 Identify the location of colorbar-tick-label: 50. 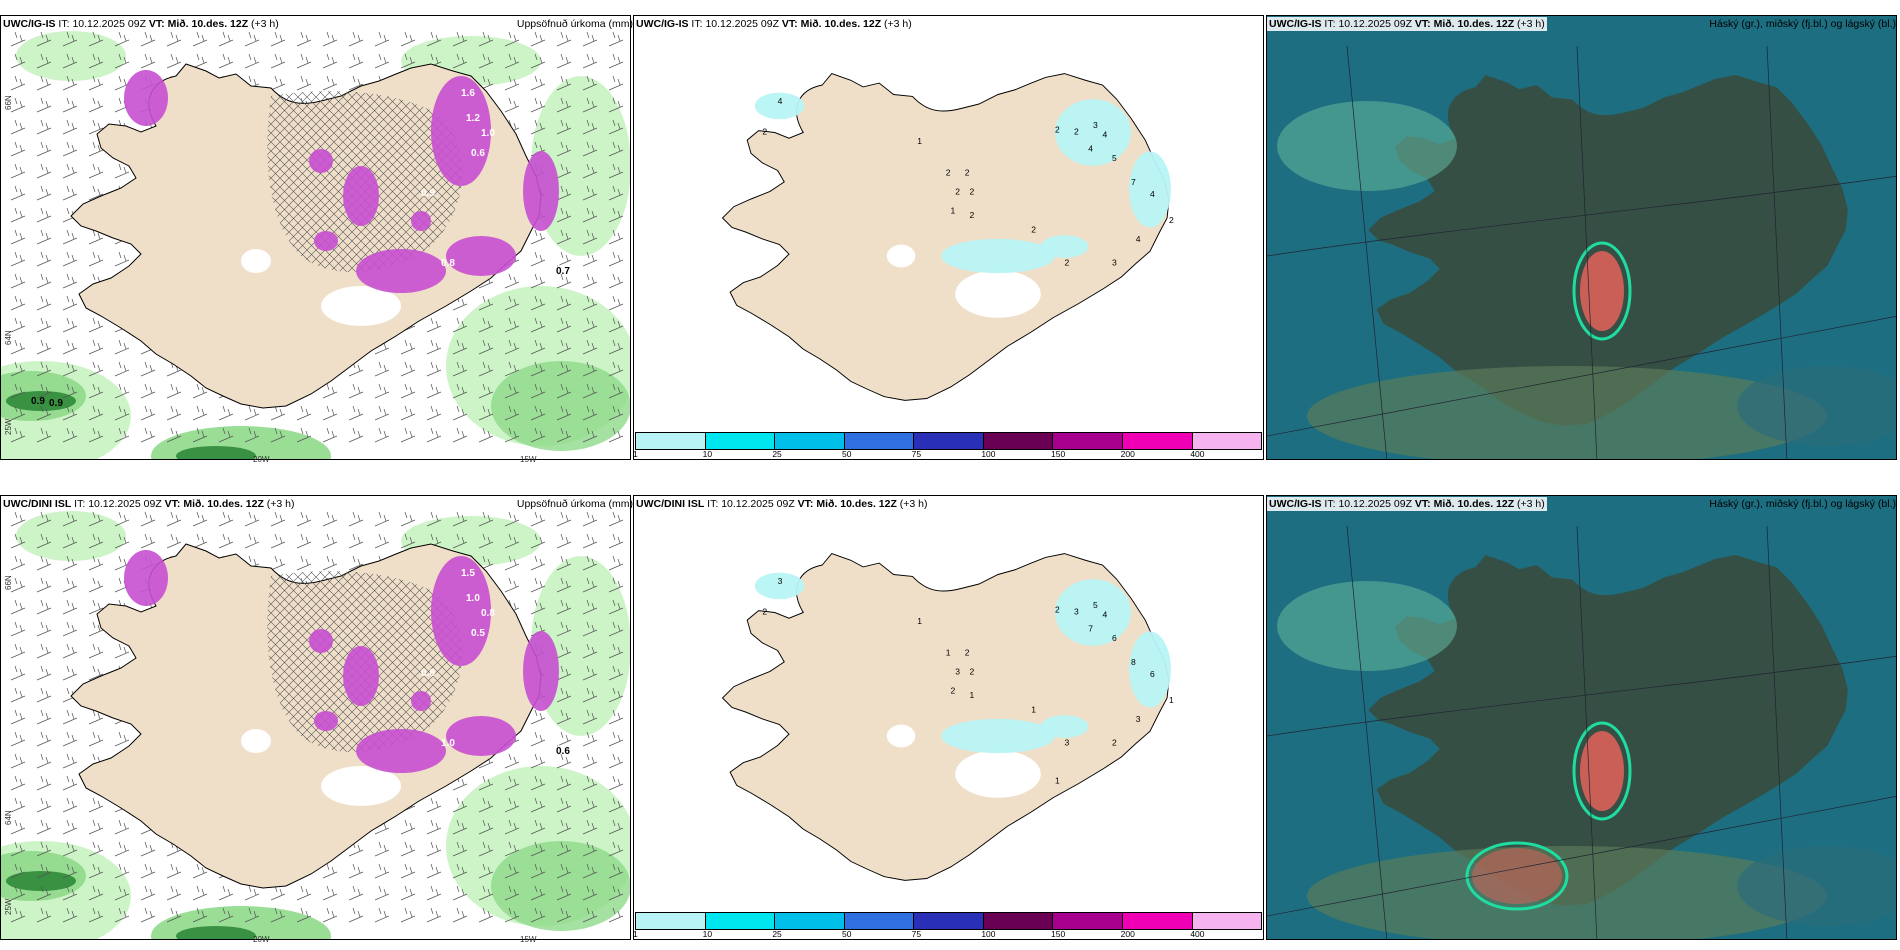
(847, 934).